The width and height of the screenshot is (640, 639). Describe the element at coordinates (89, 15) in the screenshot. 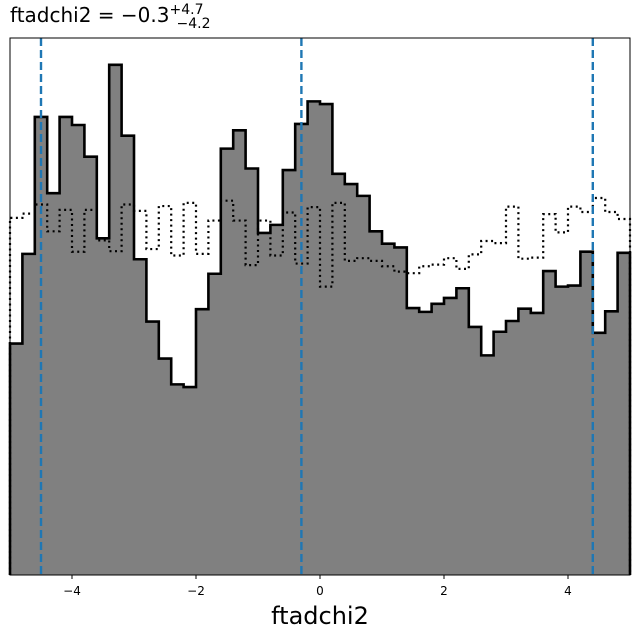

I see `chart-title-base: ftadchi2 = −0.3` at that location.